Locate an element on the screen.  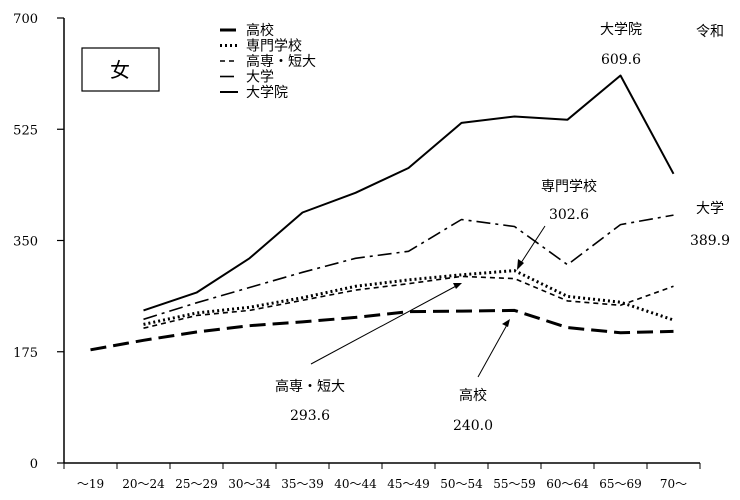
x-tick-label: 30～34 is located at coordinates (249, 484).